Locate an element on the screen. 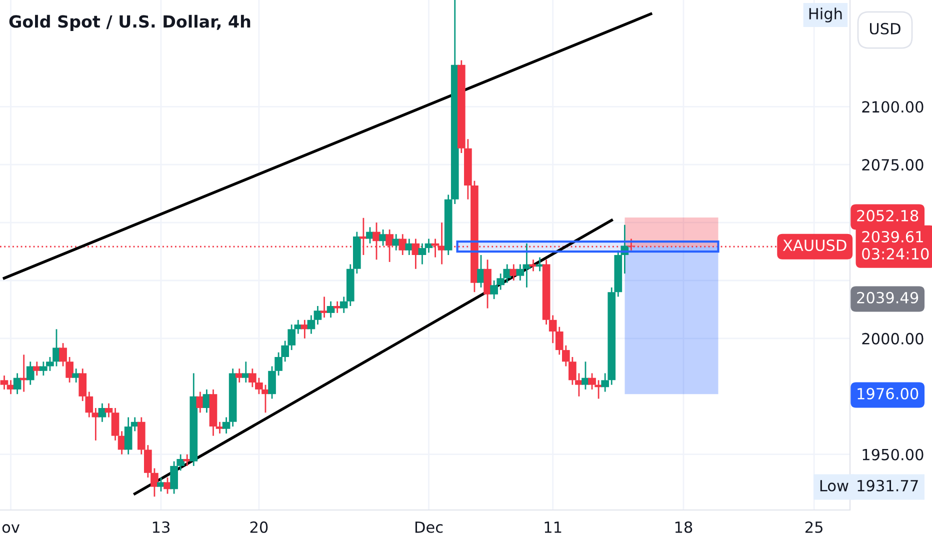  text: 2052.18 is located at coordinates (887, 216).